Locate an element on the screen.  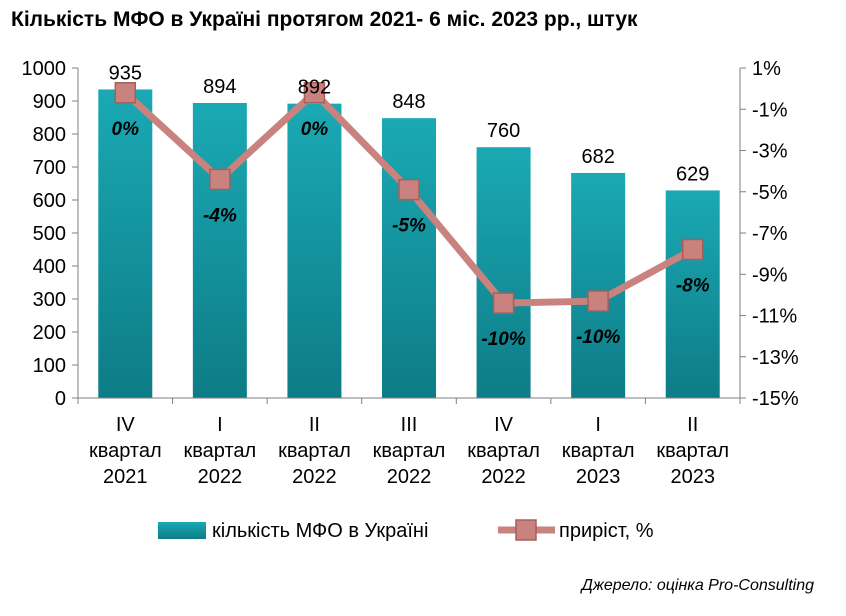
x-tick-label: IV квартал 2022 is located at coordinates (503, 451).